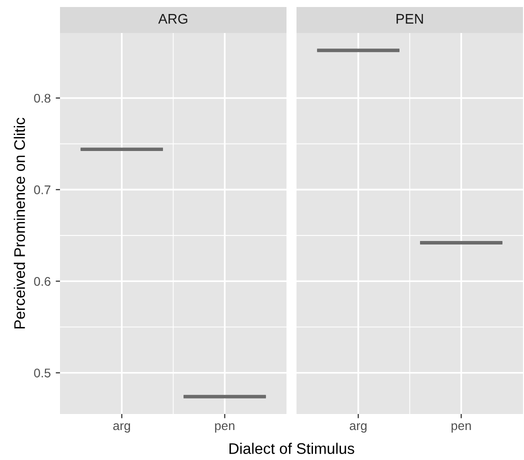 The height and width of the screenshot is (460, 524). What do you see at coordinates (42, 281) in the screenshot?
I see `y-tick-label: 0.6` at bounding box center [42, 281].